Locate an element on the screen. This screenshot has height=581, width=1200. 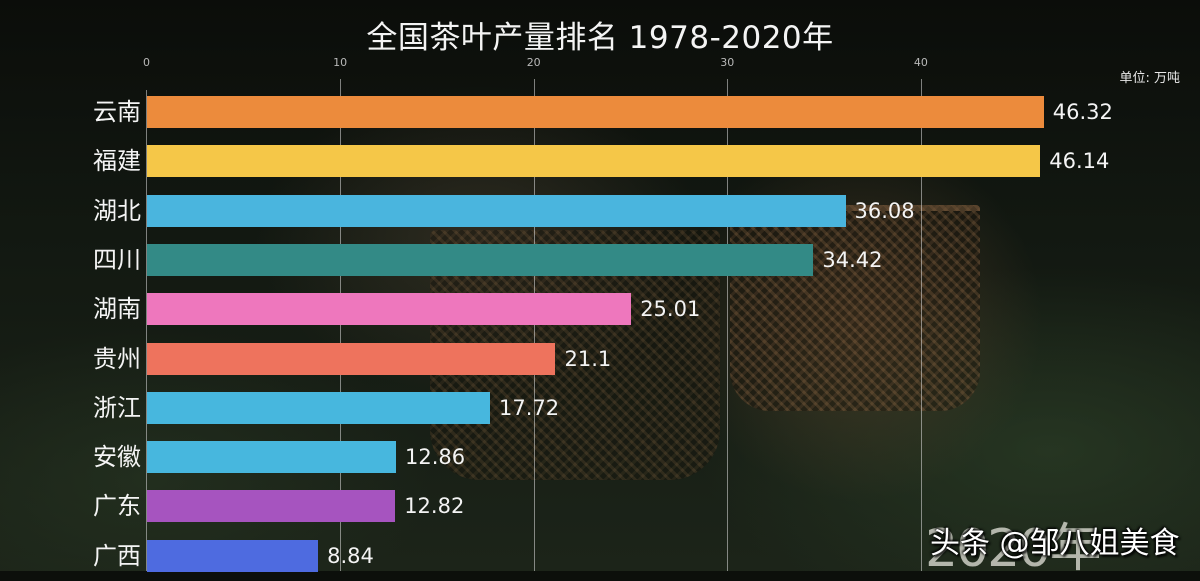
category-label: 福建 is located at coordinates (117, 161).